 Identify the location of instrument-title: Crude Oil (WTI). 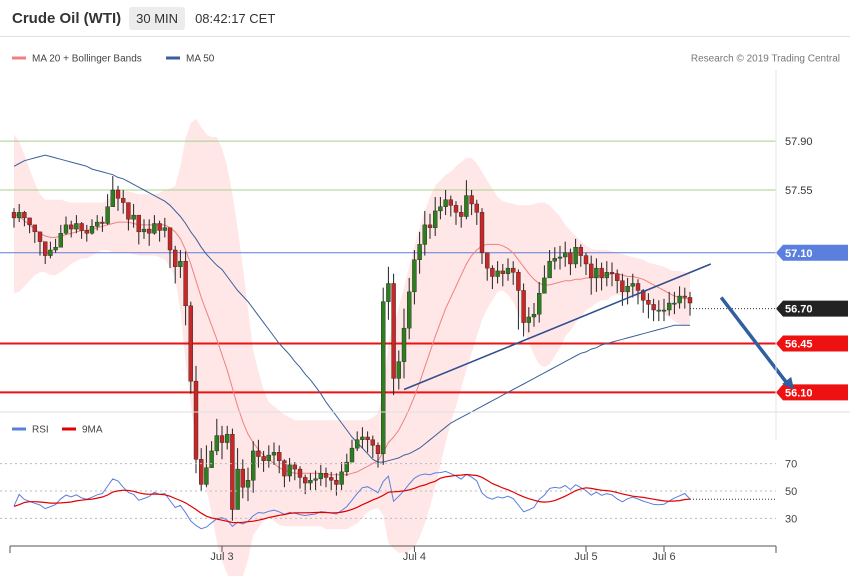
(67, 18).